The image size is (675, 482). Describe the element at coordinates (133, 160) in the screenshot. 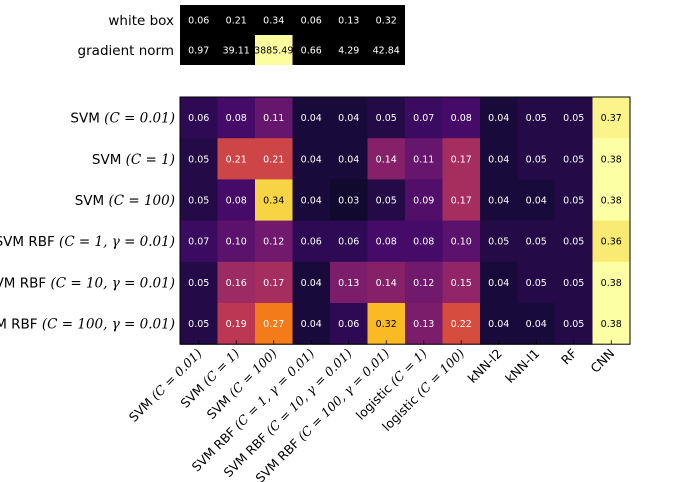

I see `heatmap-row-label: SVM (C = 1)` at that location.